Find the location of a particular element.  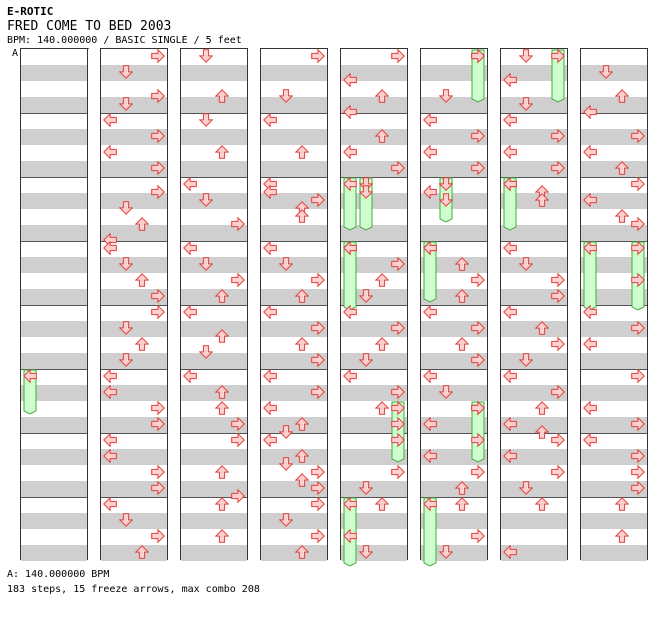

song-title: FRED COME TO BED 2003 is located at coordinates (89, 26).